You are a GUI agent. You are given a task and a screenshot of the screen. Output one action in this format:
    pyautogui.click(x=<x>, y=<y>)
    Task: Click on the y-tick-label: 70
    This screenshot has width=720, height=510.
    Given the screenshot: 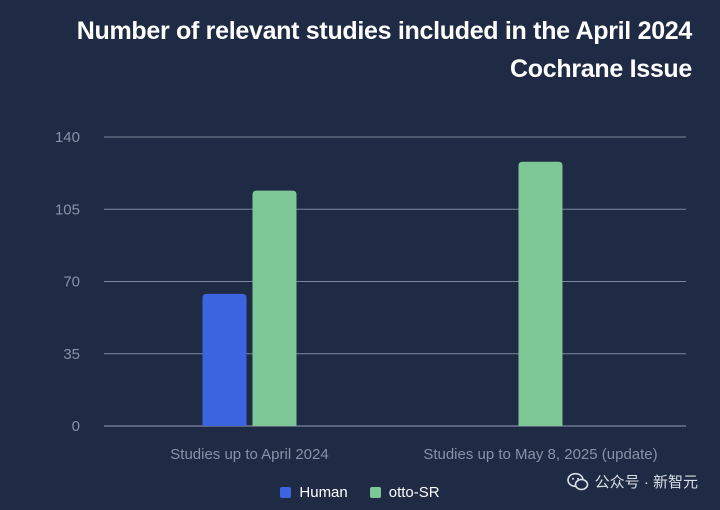 What is the action you would take?
    pyautogui.click(x=71, y=282)
    